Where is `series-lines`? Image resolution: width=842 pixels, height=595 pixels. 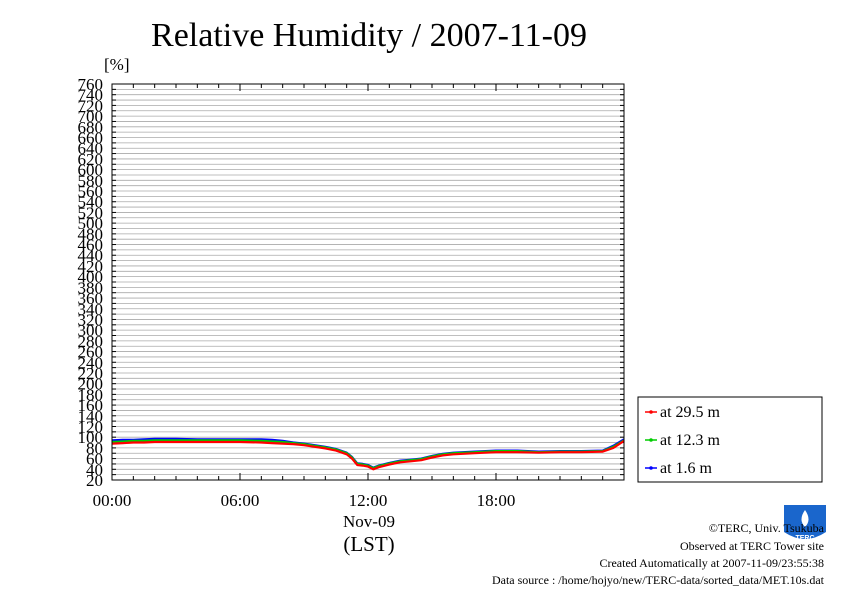 series-lines is located at coordinates (368, 454).